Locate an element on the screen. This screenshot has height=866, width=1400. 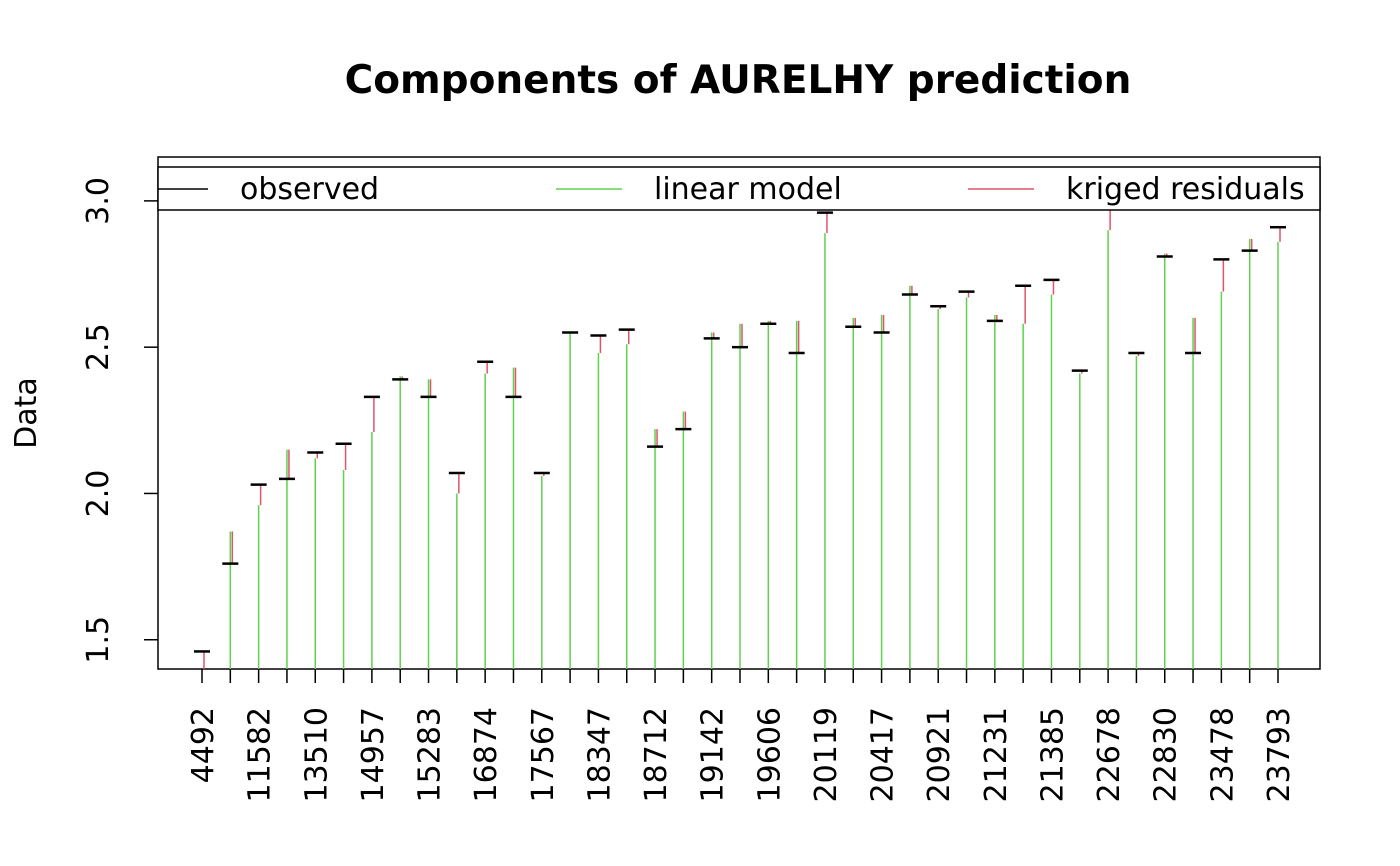
x-tick-label: 14957 is located at coordinates (373, 754).